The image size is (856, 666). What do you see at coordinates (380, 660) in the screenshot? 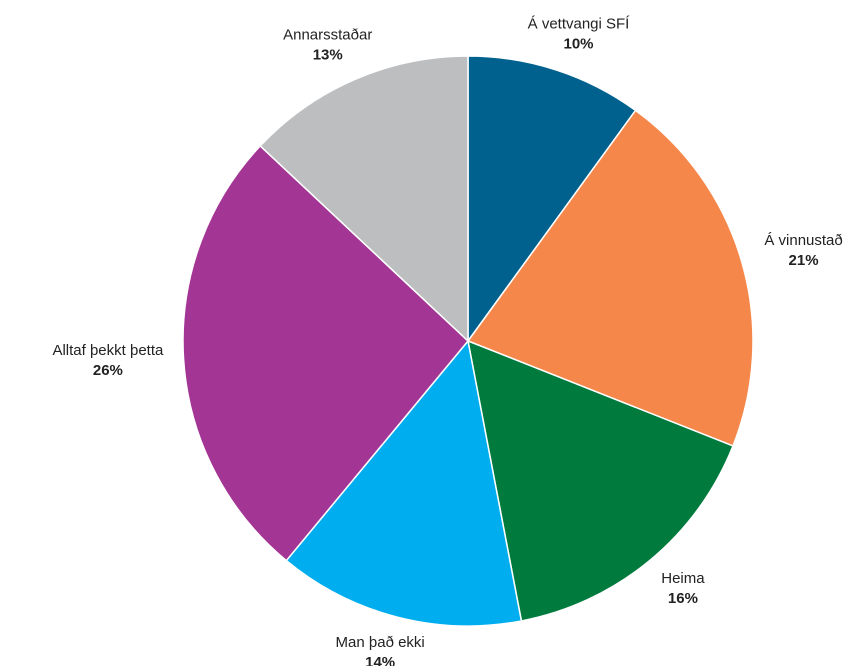
I see `slice-value-label: 14%` at bounding box center [380, 660].